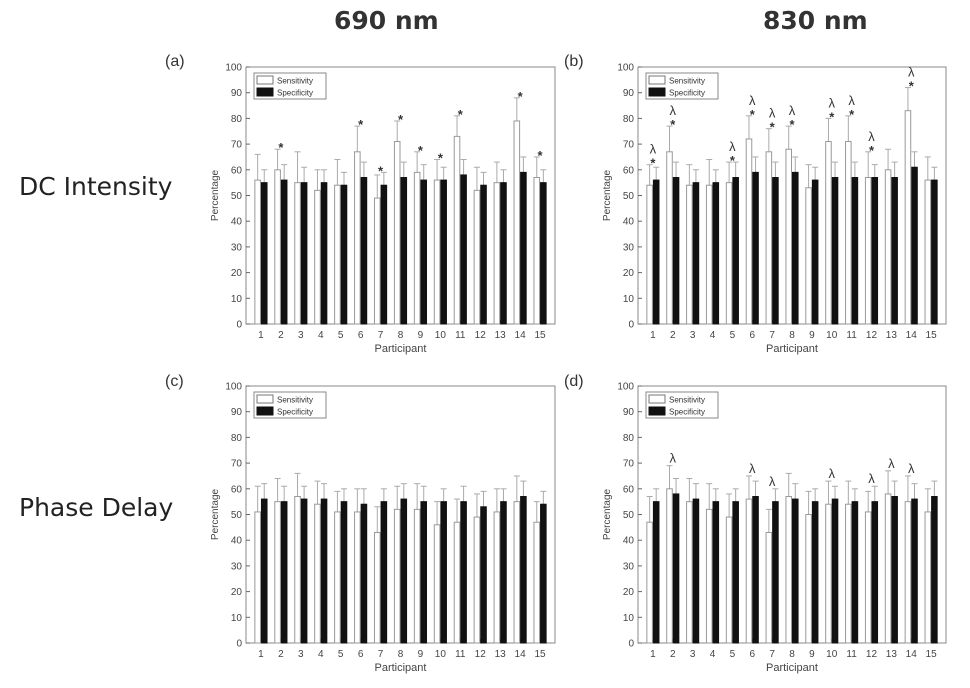 Image resolution: width=970 pixels, height=688 pixels. Describe the element at coordinates (401, 668) in the screenshot. I see `x-axis-label: Participant` at that location.